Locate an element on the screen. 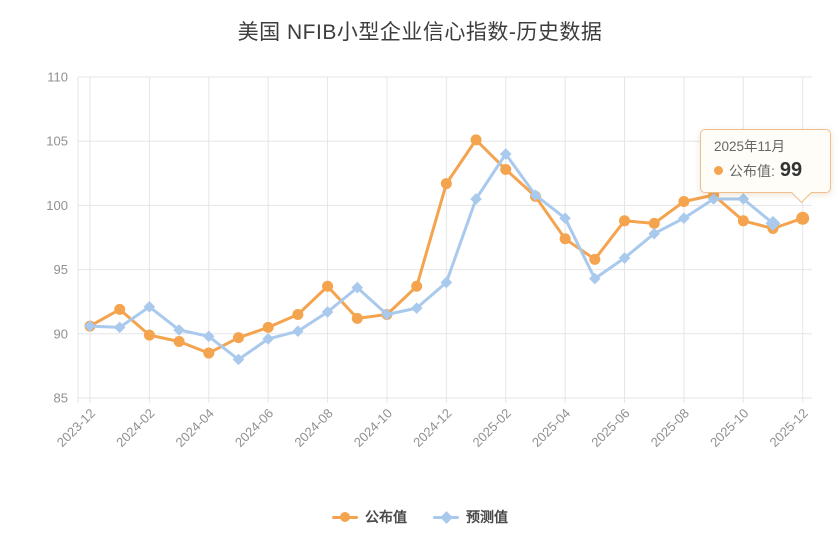 The image size is (840, 549). tooltip-date: 2025年11月 is located at coordinates (750, 146).